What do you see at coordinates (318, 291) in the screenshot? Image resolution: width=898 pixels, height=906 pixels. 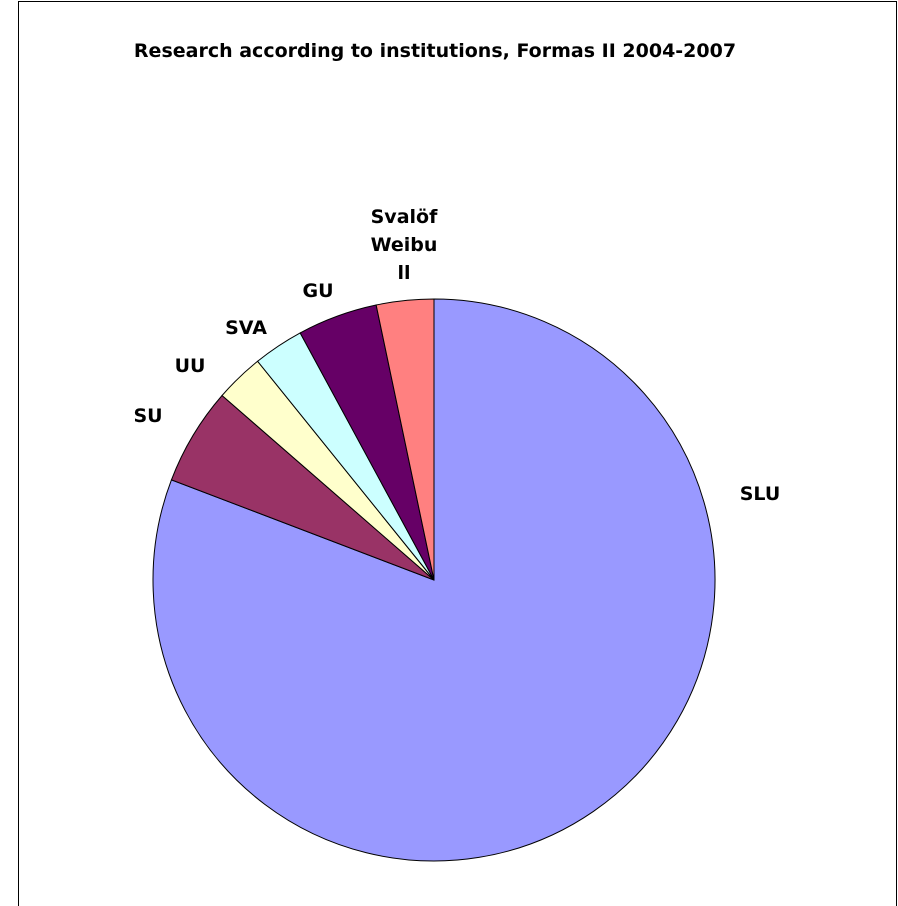 I see `slice-label: GU` at bounding box center [318, 291].